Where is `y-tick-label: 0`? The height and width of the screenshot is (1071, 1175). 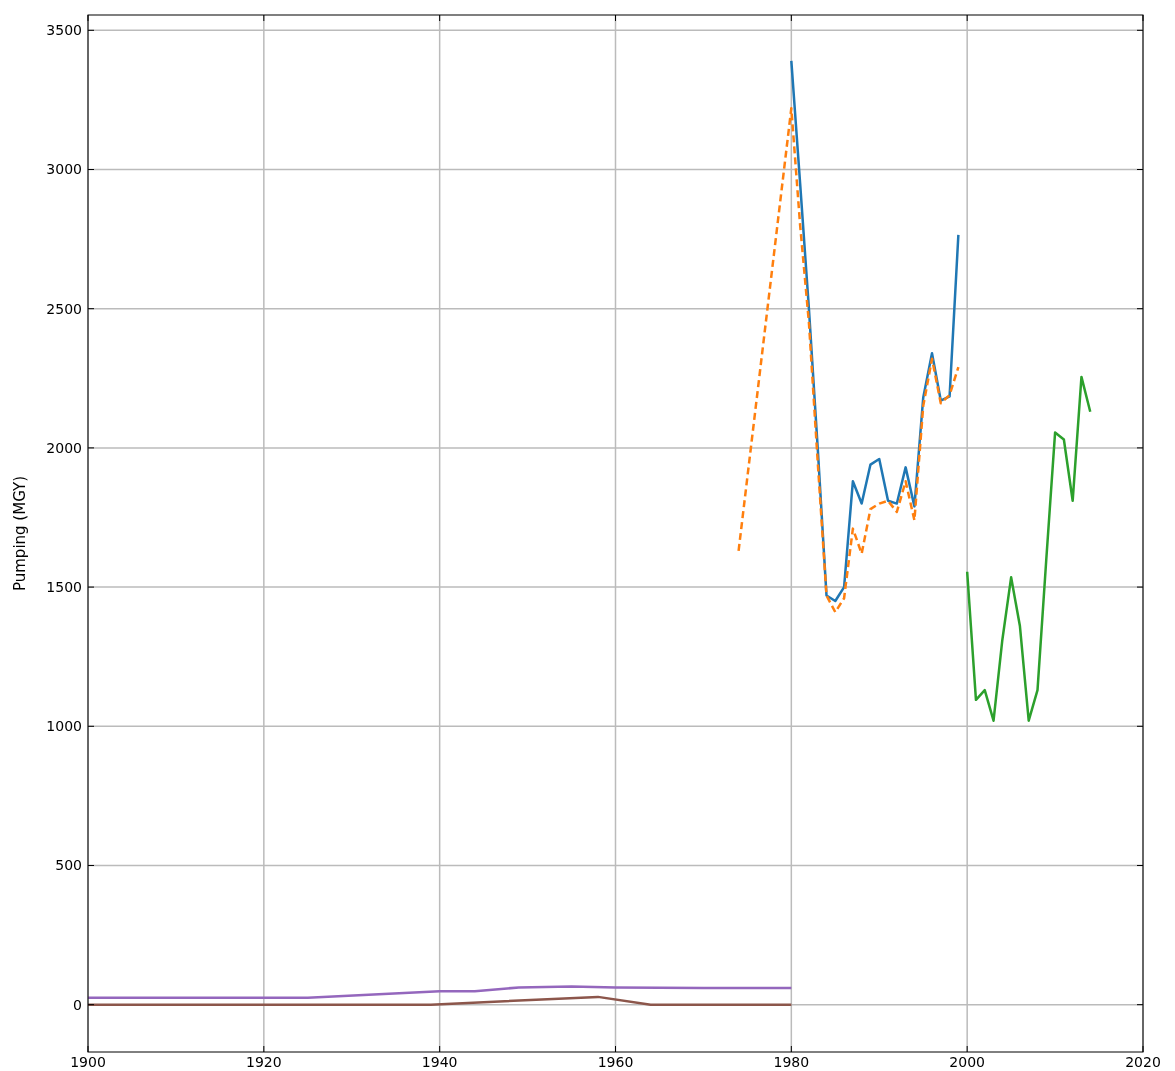
y-tick-label: 0 is located at coordinates (77, 1004).